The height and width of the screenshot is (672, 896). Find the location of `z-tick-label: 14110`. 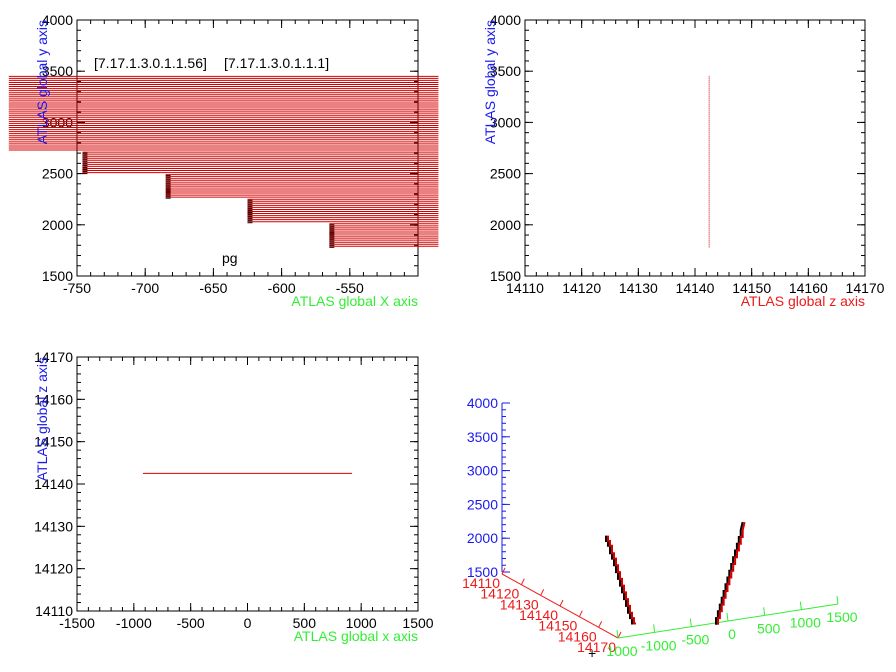

z-tick-label: 14110 is located at coordinates (481, 583).